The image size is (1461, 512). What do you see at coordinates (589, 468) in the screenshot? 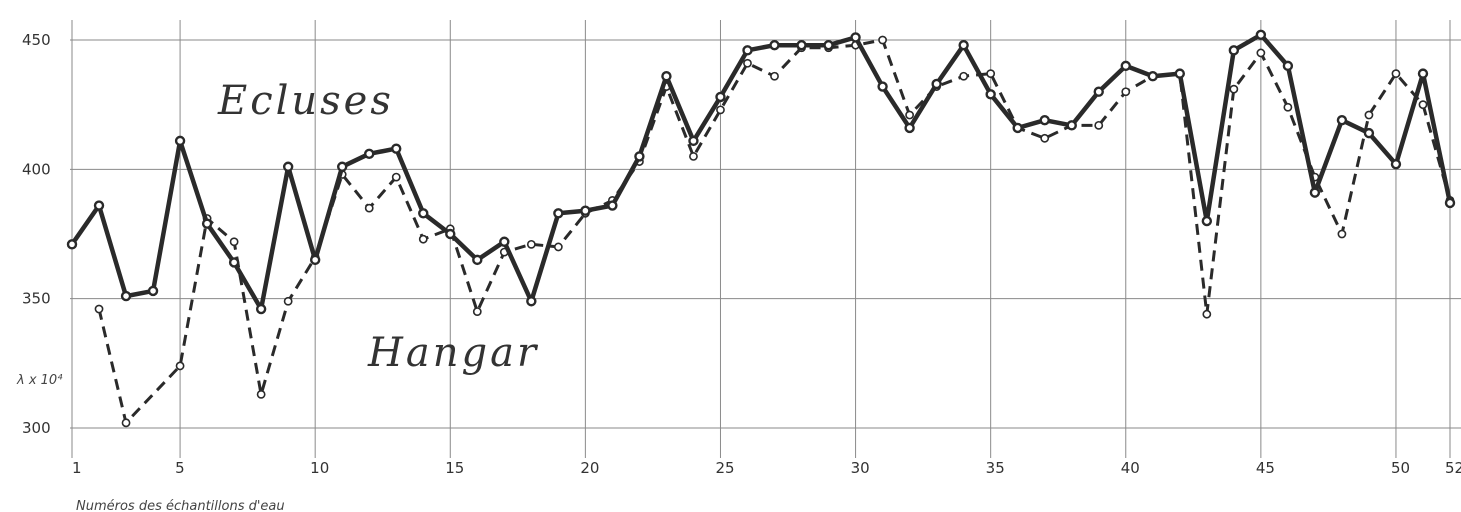
I see `x-tick-label: 20` at bounding box center [589, 468].